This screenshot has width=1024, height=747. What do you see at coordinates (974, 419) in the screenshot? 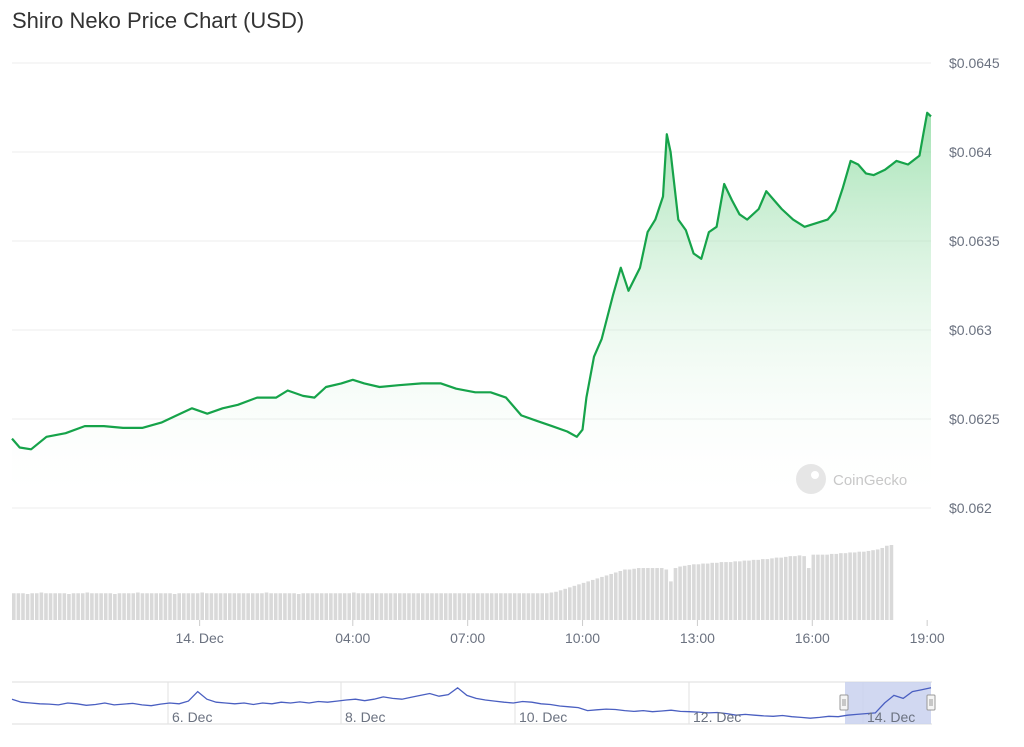
I see `y-tick-label: $0.0625` at bounding box center [974, 419].